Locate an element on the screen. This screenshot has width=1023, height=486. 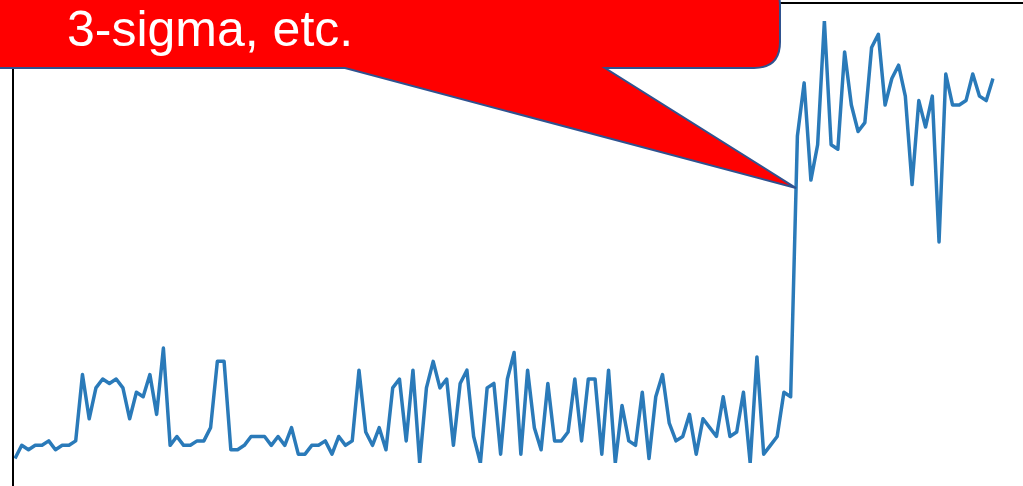
annotation: 3-sigma, etc. is located at coordinates (210, 29).